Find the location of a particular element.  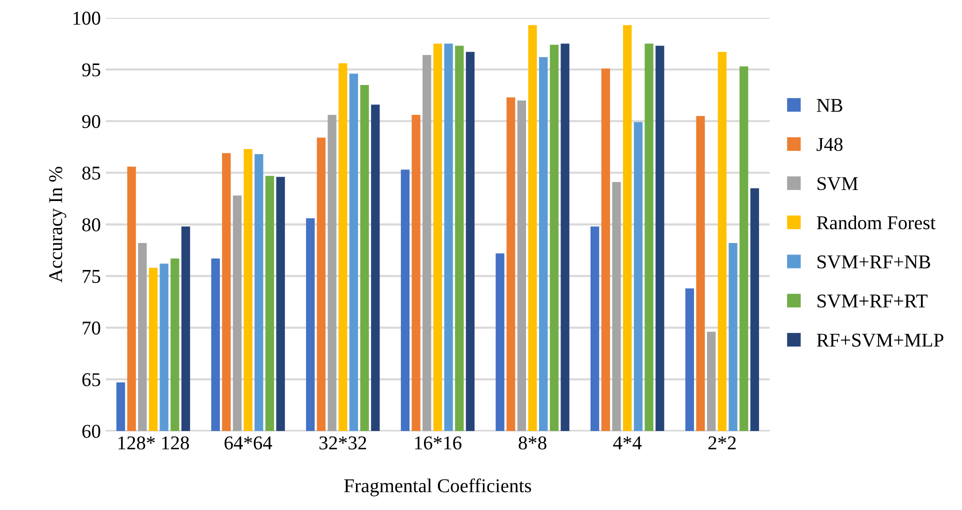

legend-label: SVM is located at coordinates (838, 183).